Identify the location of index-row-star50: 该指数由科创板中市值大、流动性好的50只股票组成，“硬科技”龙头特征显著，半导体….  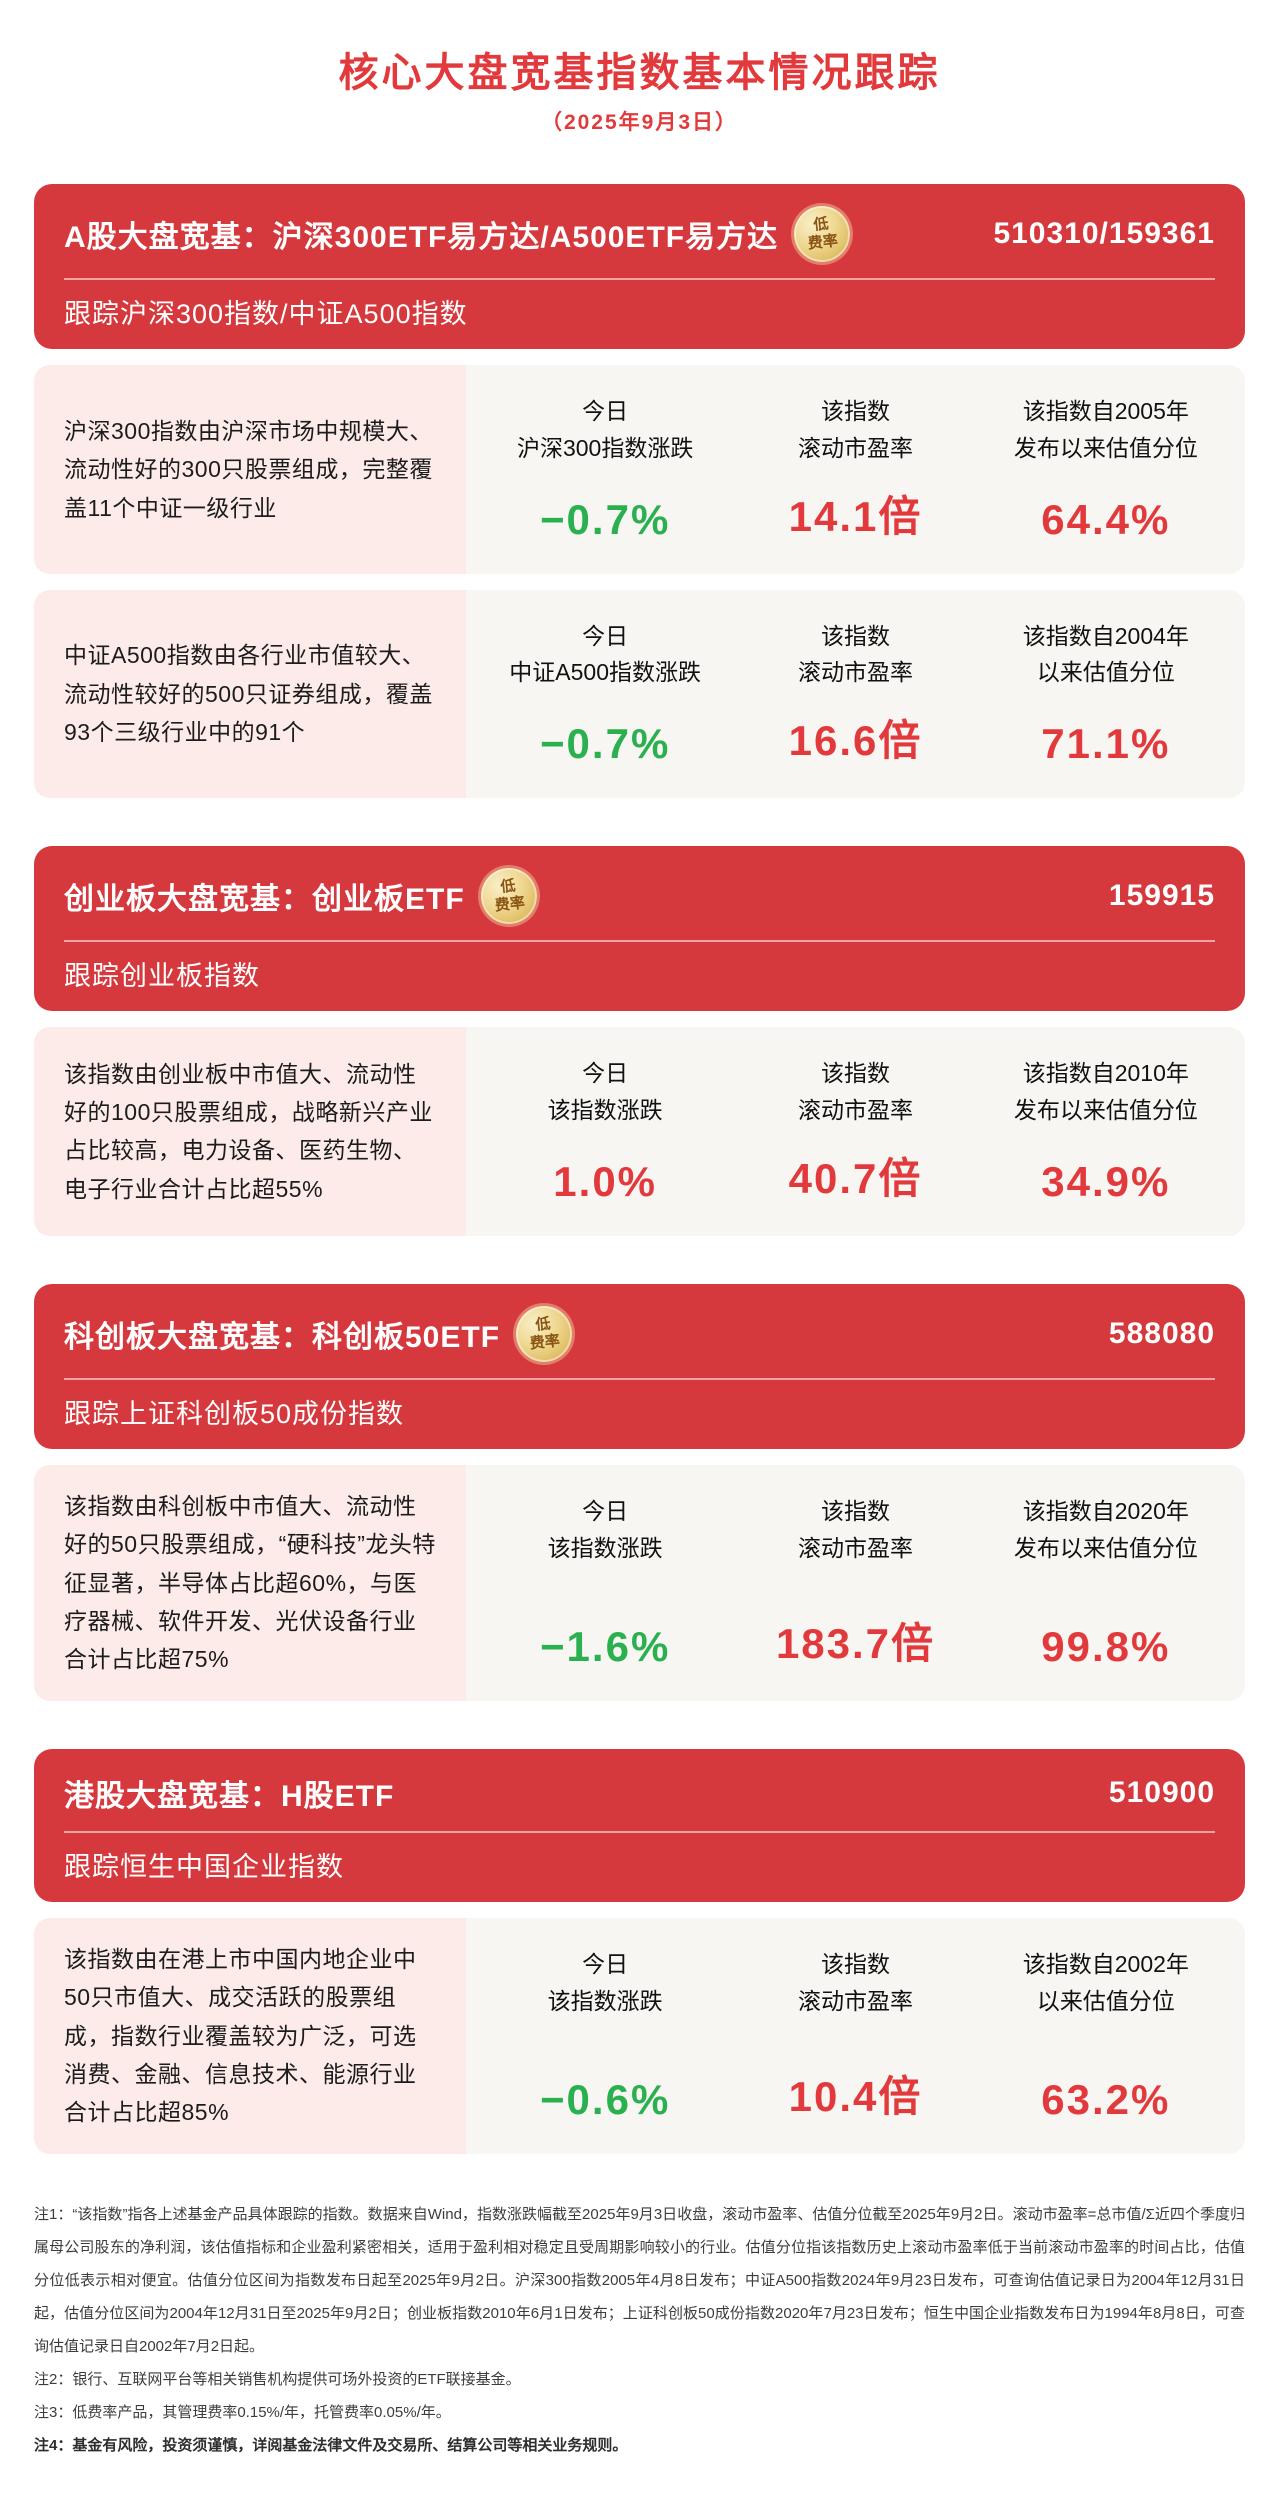
(639, 1582).